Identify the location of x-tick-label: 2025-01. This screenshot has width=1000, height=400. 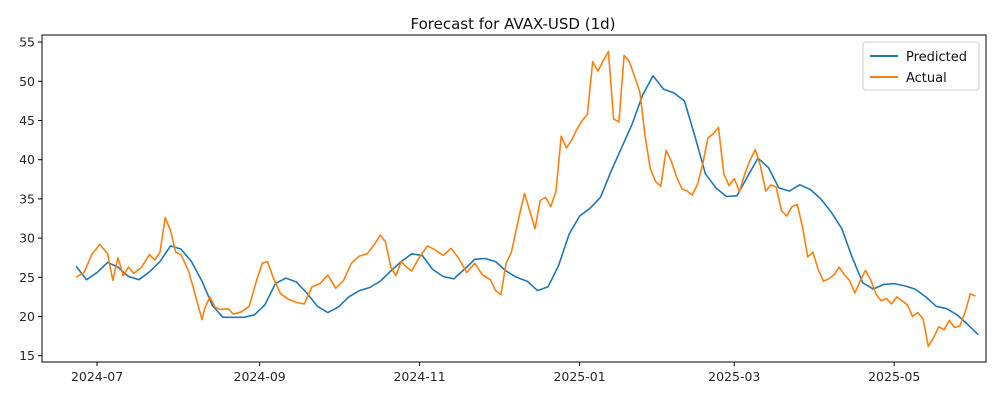
(579, 376).